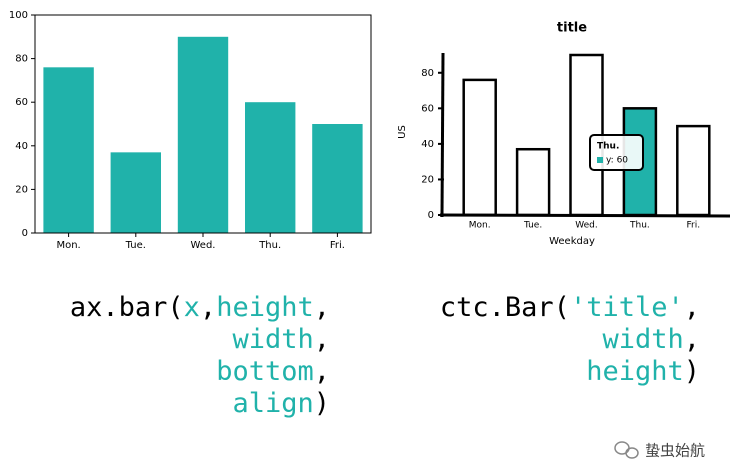 This screenshot has width=740, height=466. Describe the element at coordinates (626, 307) in the screenshot. I see `code-token: 'title'` at that location.